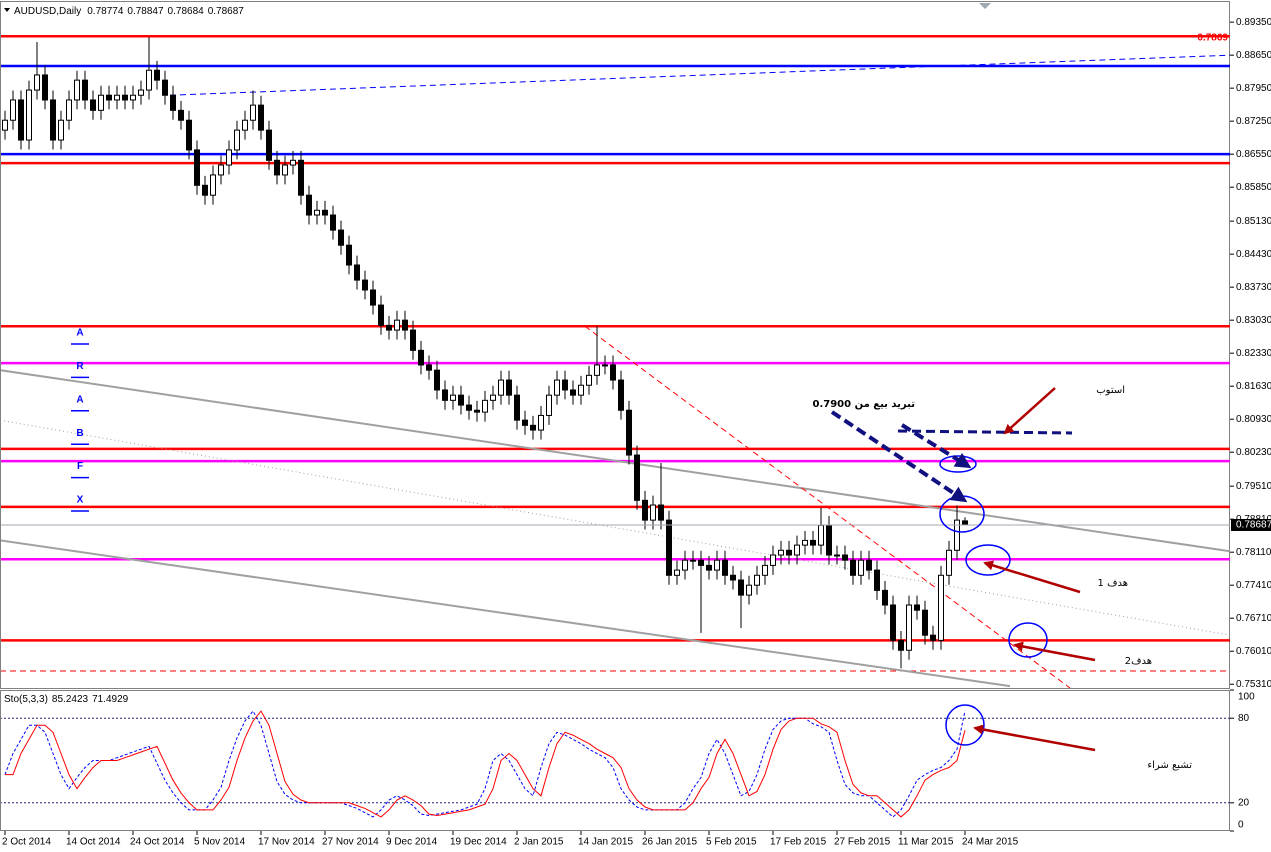 Image resolution: width=1271 pixels, height=852 pixels. What do you see at coordinates (1253, 618) in the screenshot?
I see `y-tick-label: 0.76710` at bounding box center [1253, 618].